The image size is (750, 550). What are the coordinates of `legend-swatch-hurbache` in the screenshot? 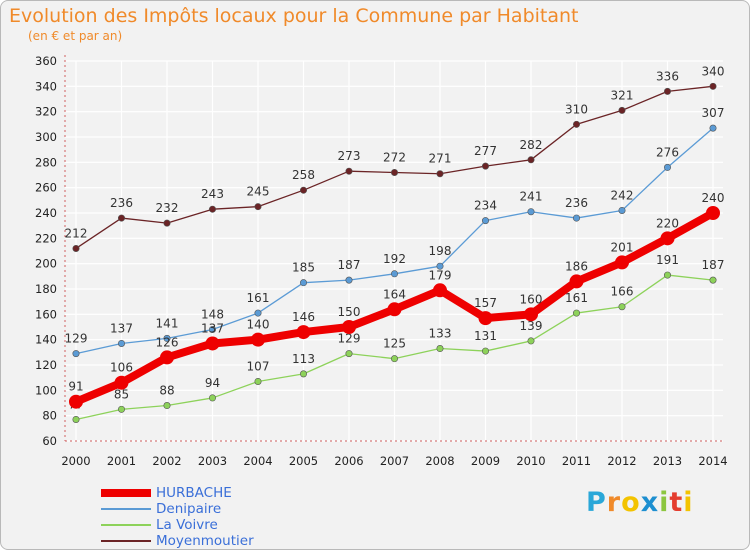 It's located at (126, 493).